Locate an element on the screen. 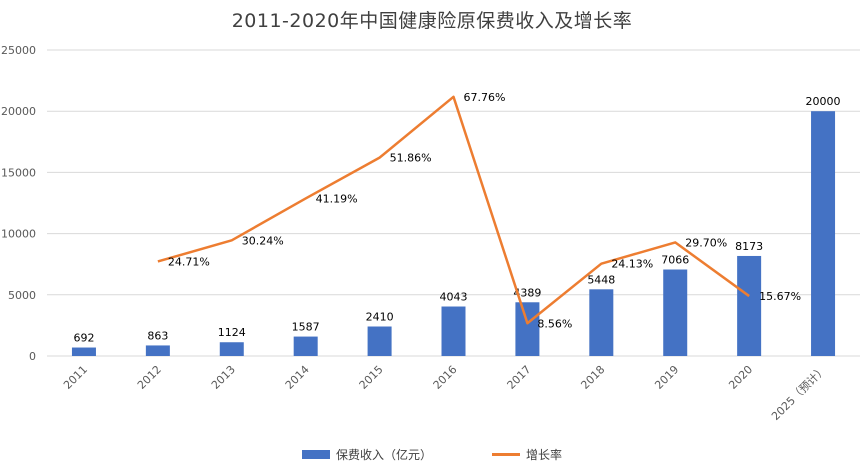 Image resolution: width=864 pixels, height=476 pixels. line-data-label: 51.86% is located at coordinates (411, 158).